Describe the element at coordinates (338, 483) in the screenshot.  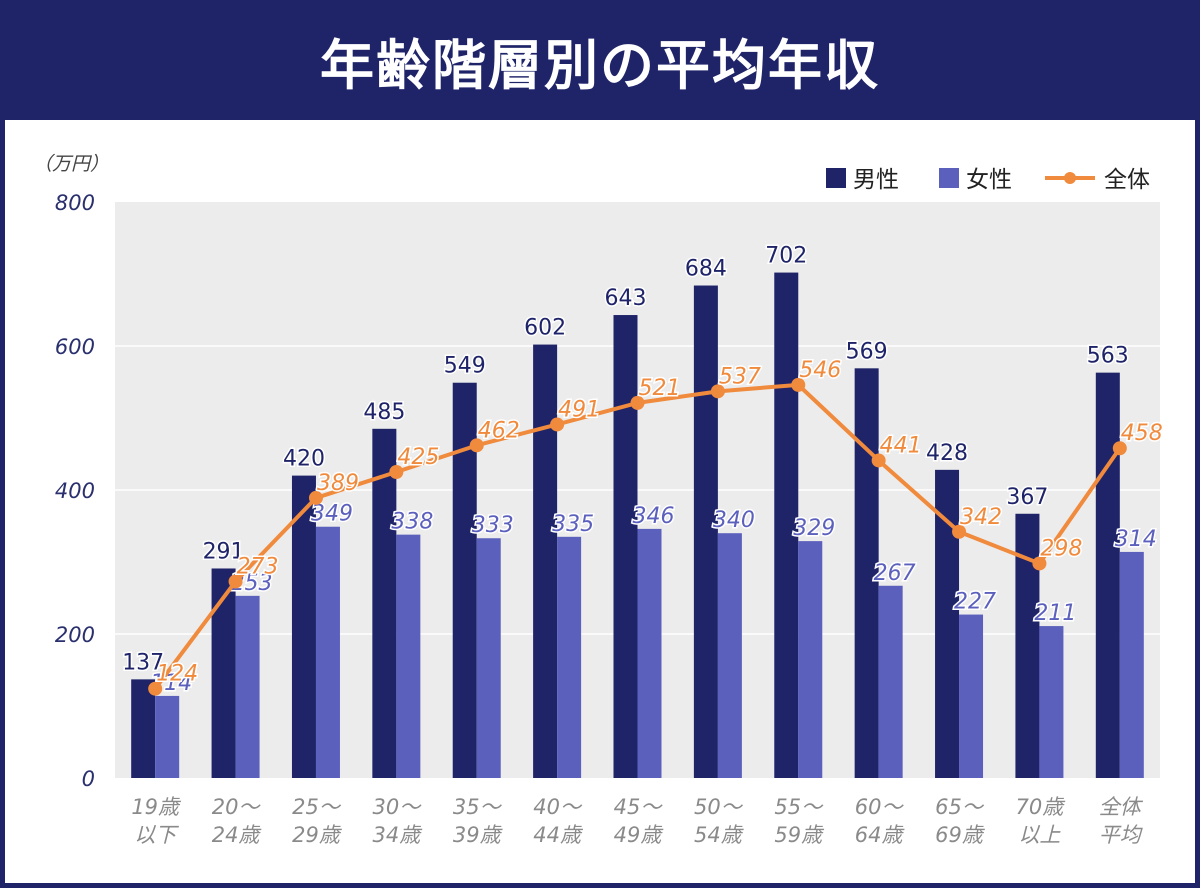
I see `data-label-total: 389` at that location.